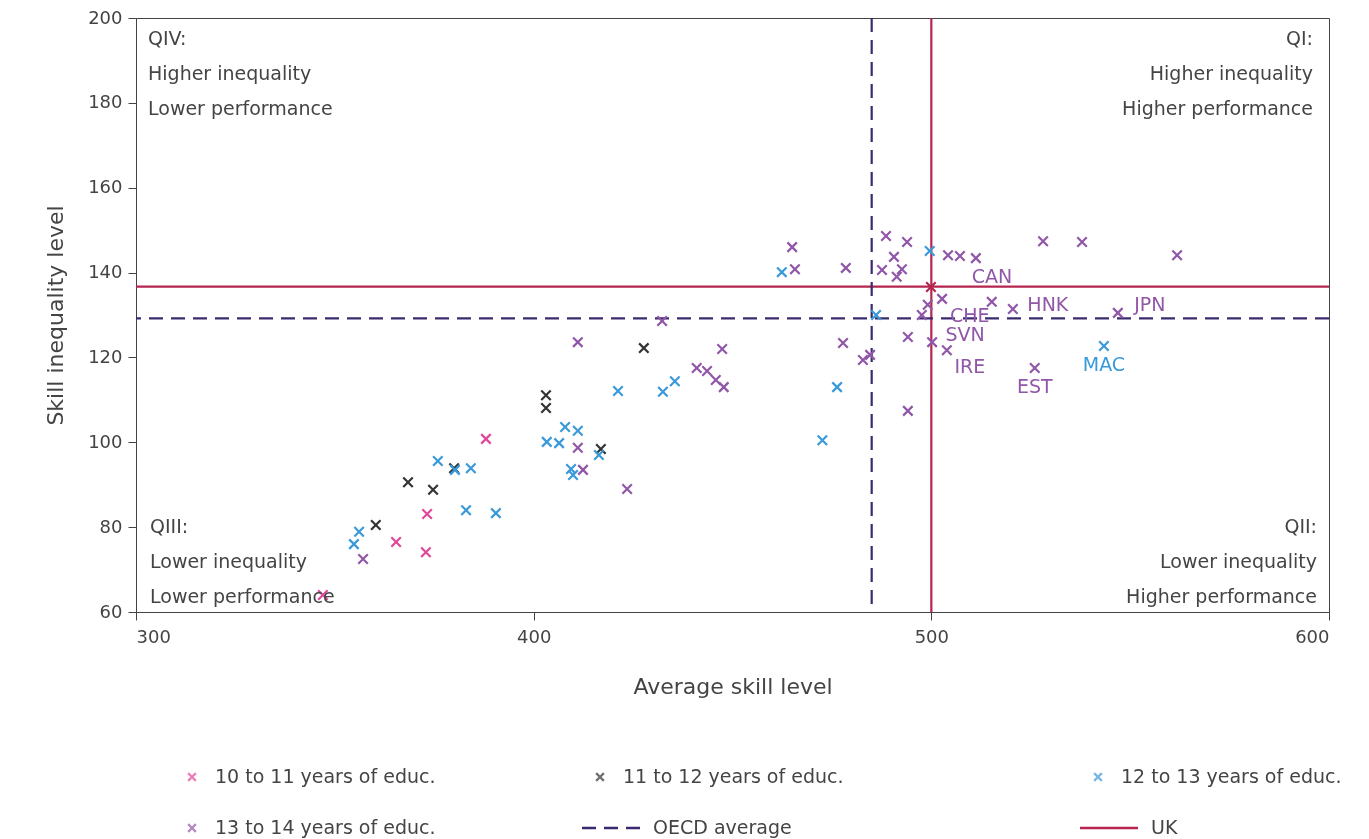 The height and width of the screenshot is (839, 1369). What do you see at coordinates (992, 275) in the screenshot?
I see `annotation: CAN` at bounding box center [992, 275].